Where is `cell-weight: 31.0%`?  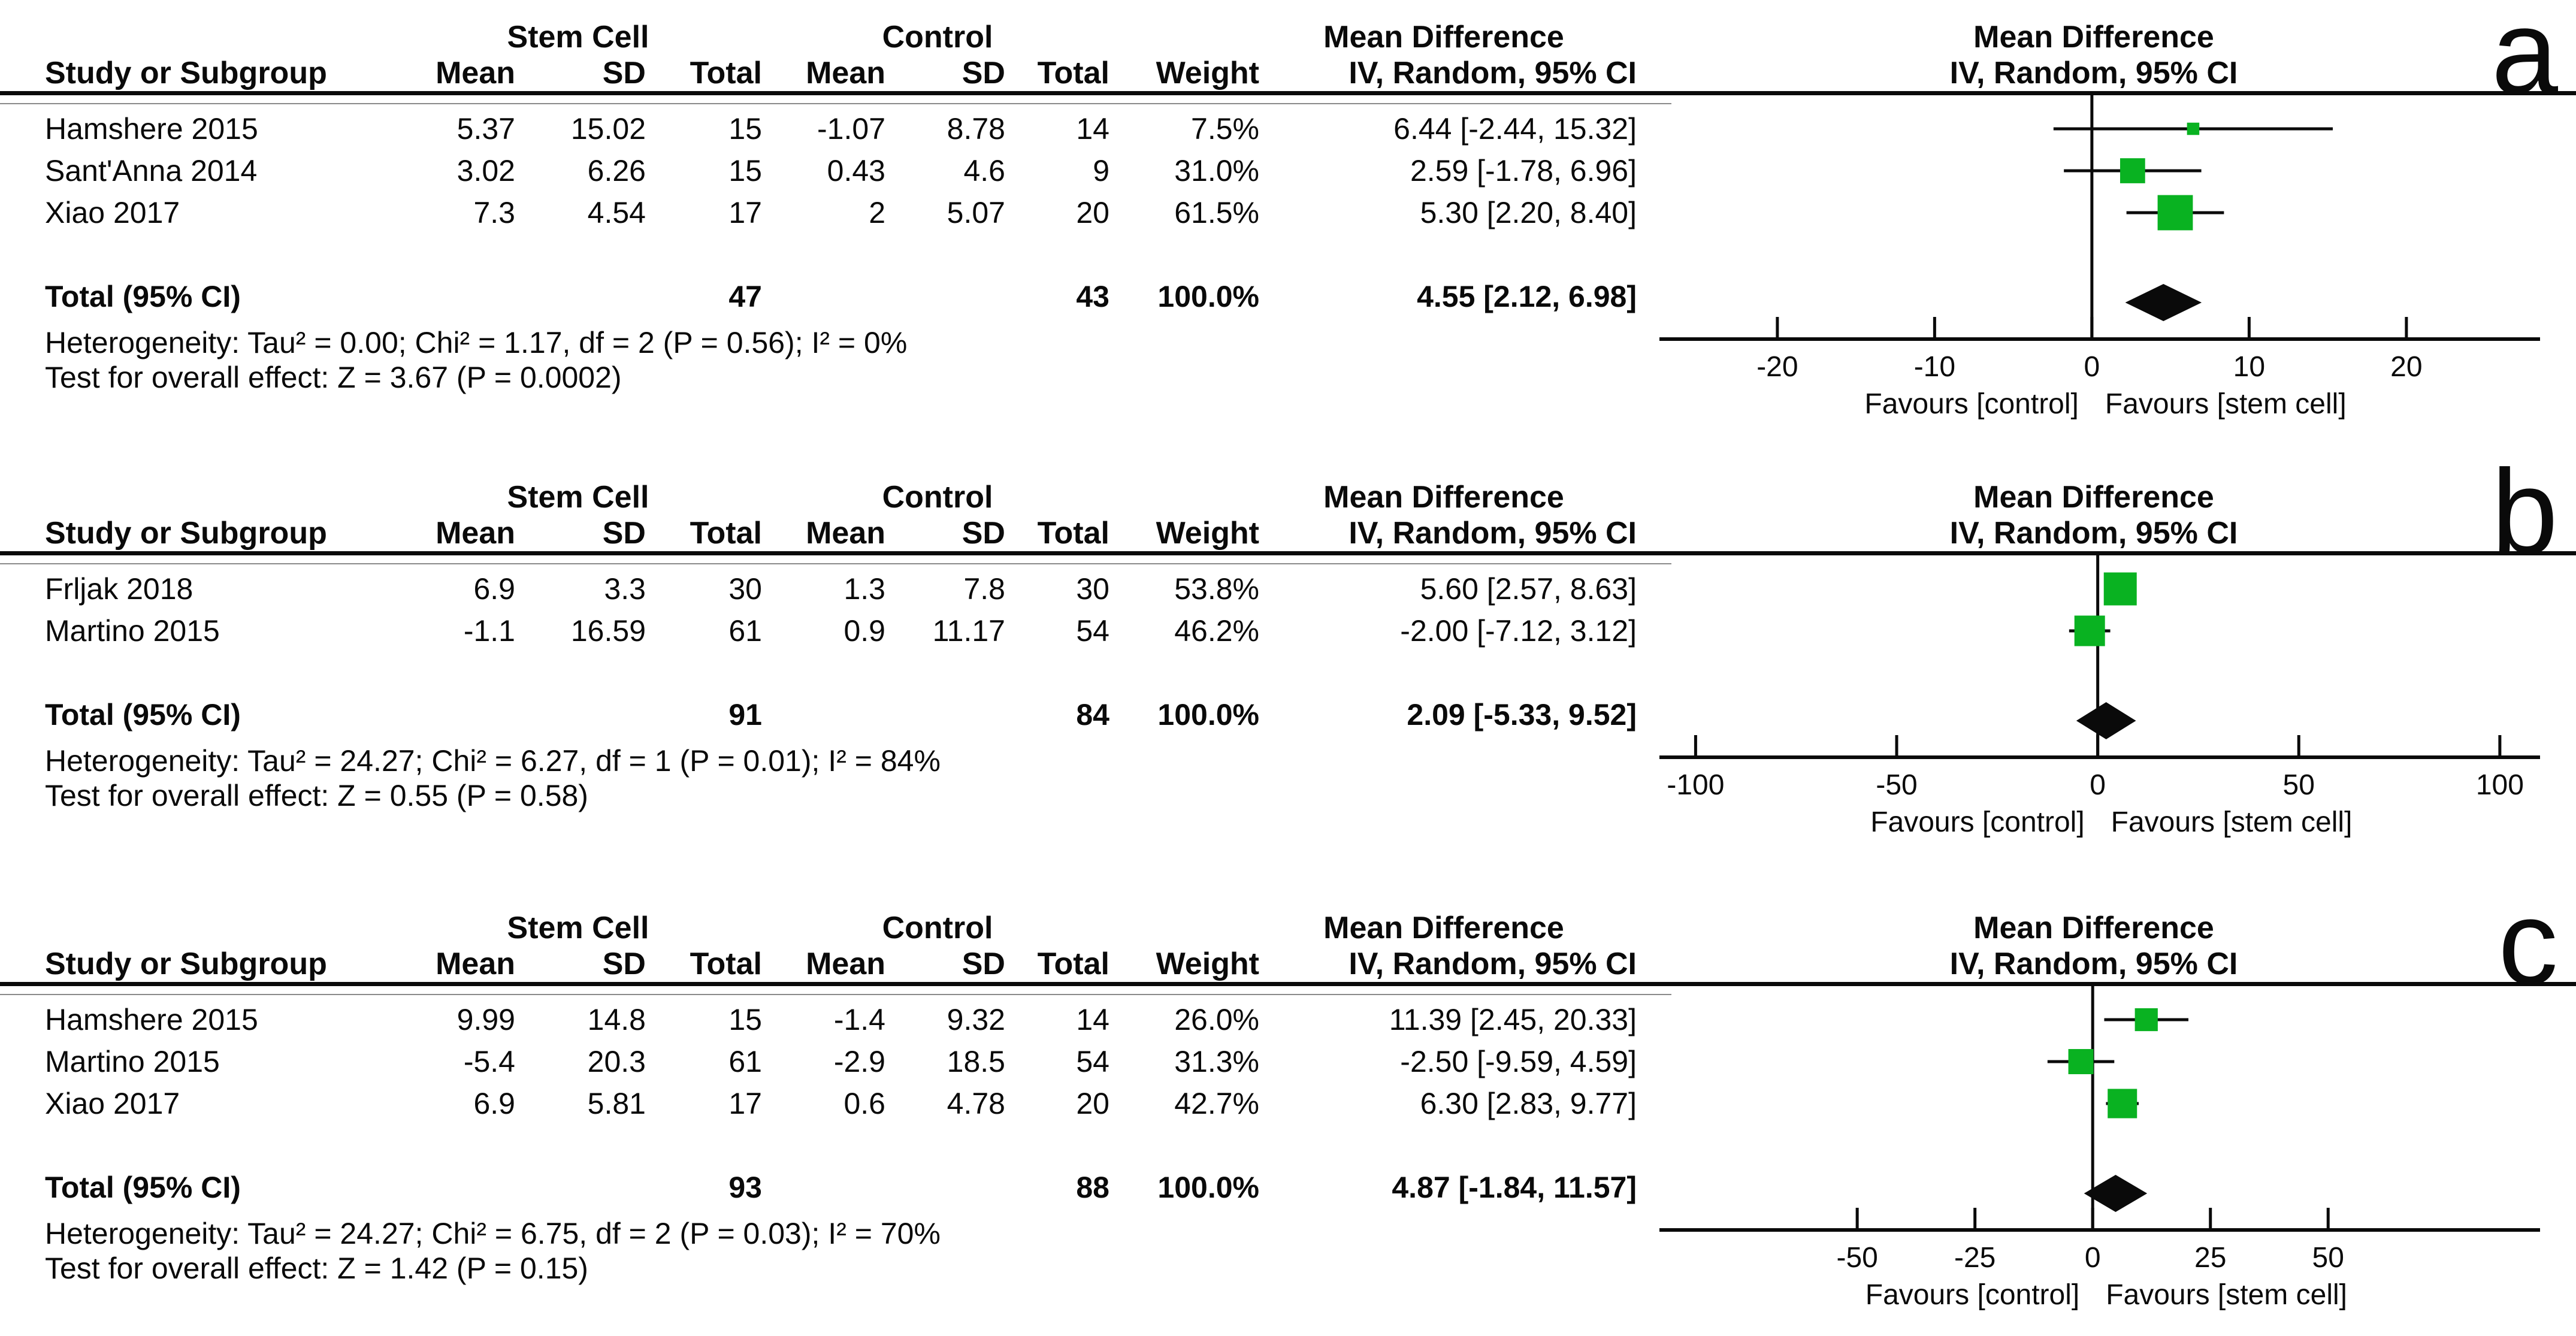
cell-weight: 31.0% is located at coordinates (1216, 171).